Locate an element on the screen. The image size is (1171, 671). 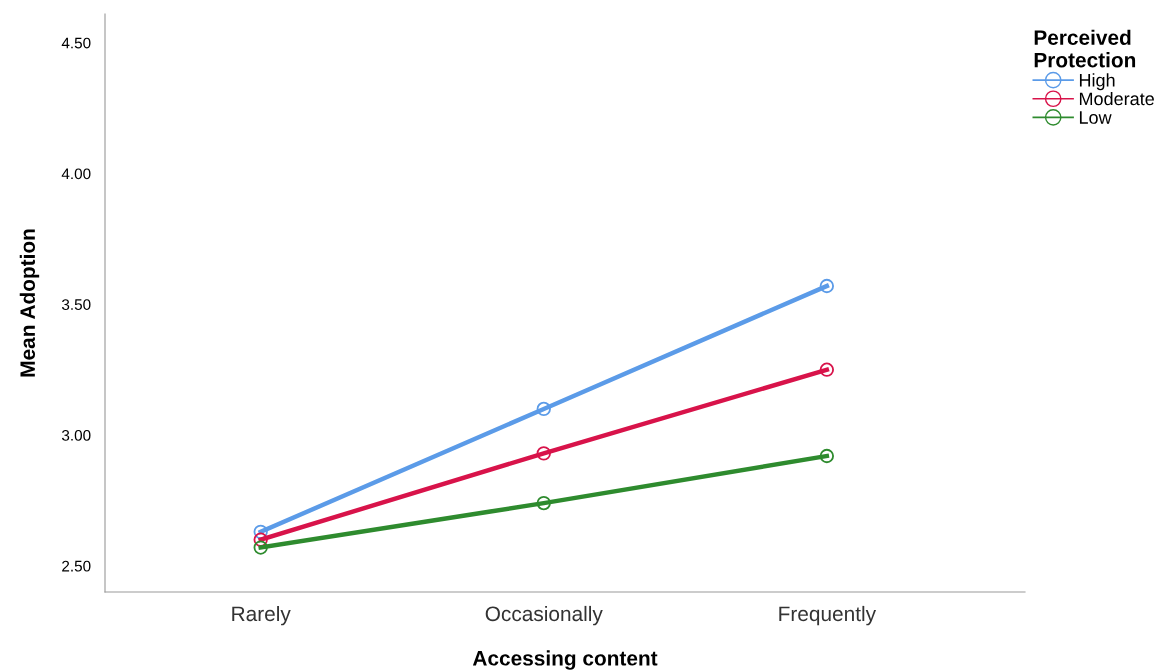
x-tick-label: Frequently is located at coordinates (828, 615).